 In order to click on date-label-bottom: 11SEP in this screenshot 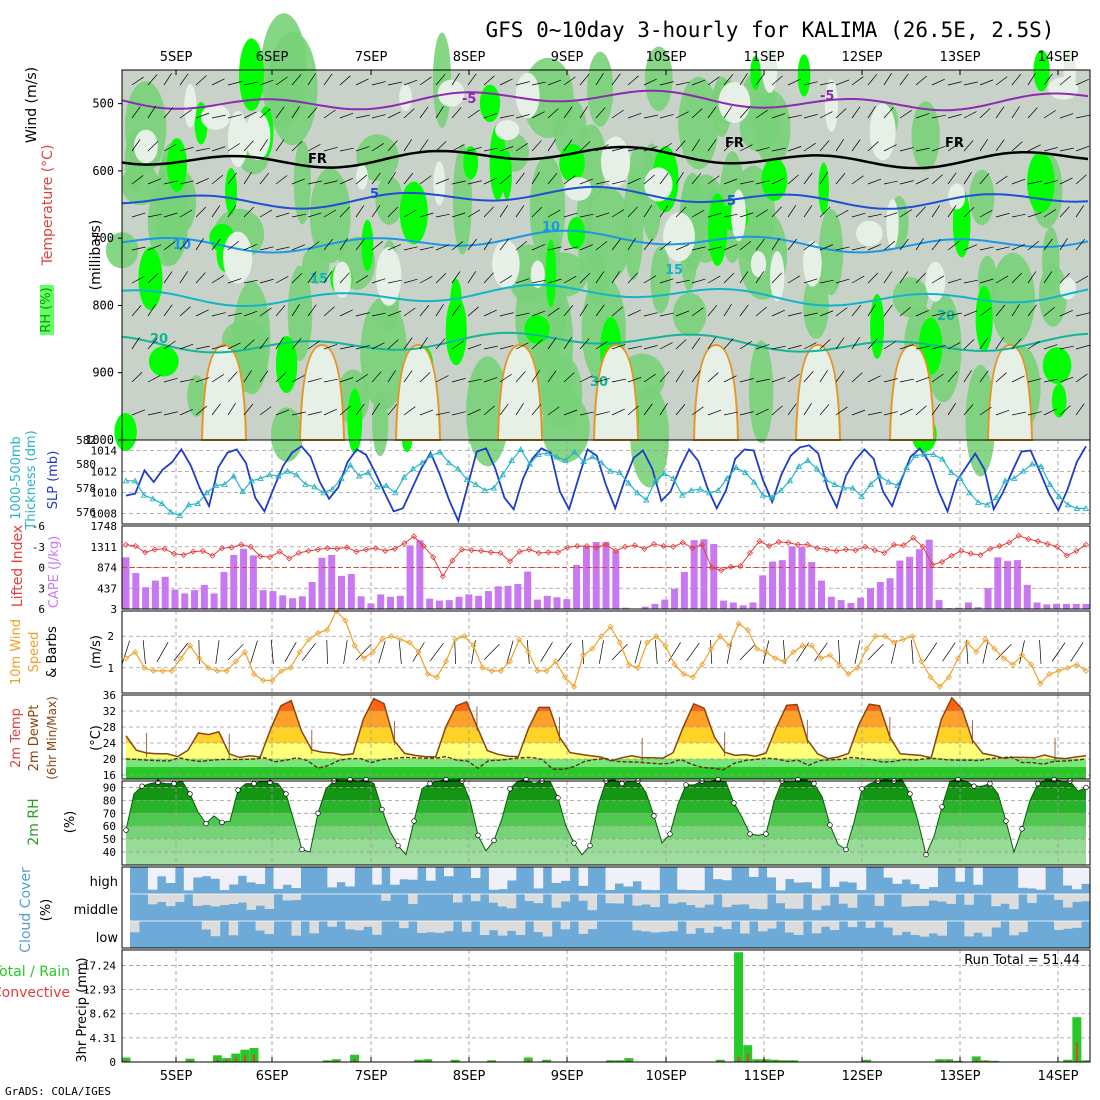, I will do `click(764, 1076)`.